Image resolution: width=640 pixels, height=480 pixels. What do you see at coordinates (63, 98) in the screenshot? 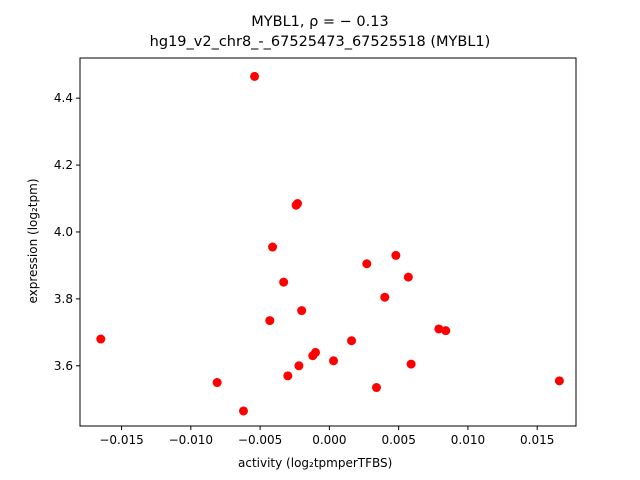
I see `y-tick-label: 4.4` at bounding box center [63, 98].